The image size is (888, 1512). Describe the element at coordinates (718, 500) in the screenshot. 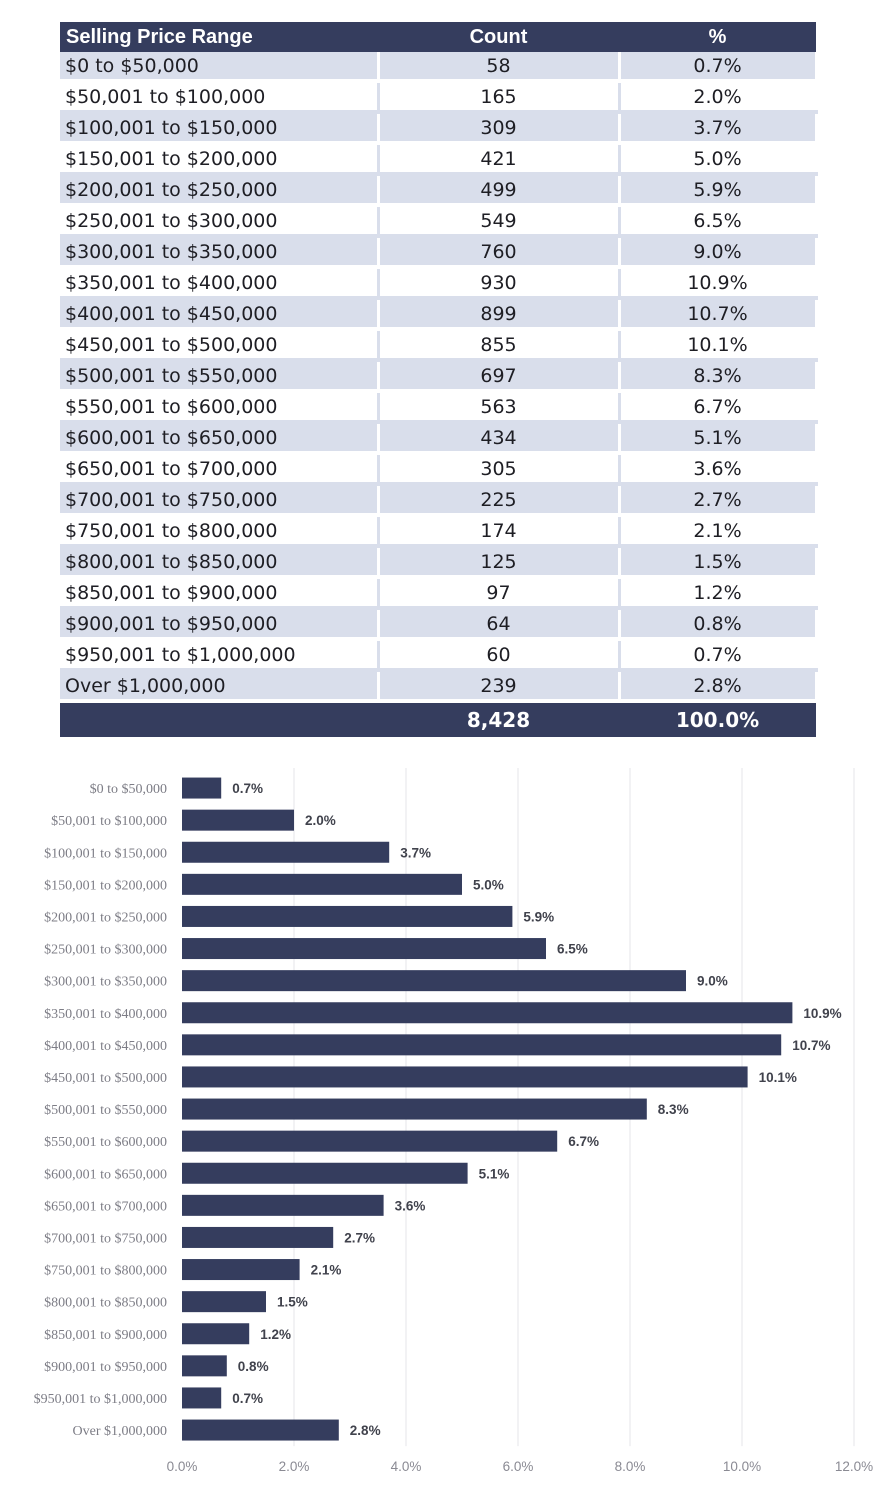

I see `percent-cell: 2.7%` at that location.